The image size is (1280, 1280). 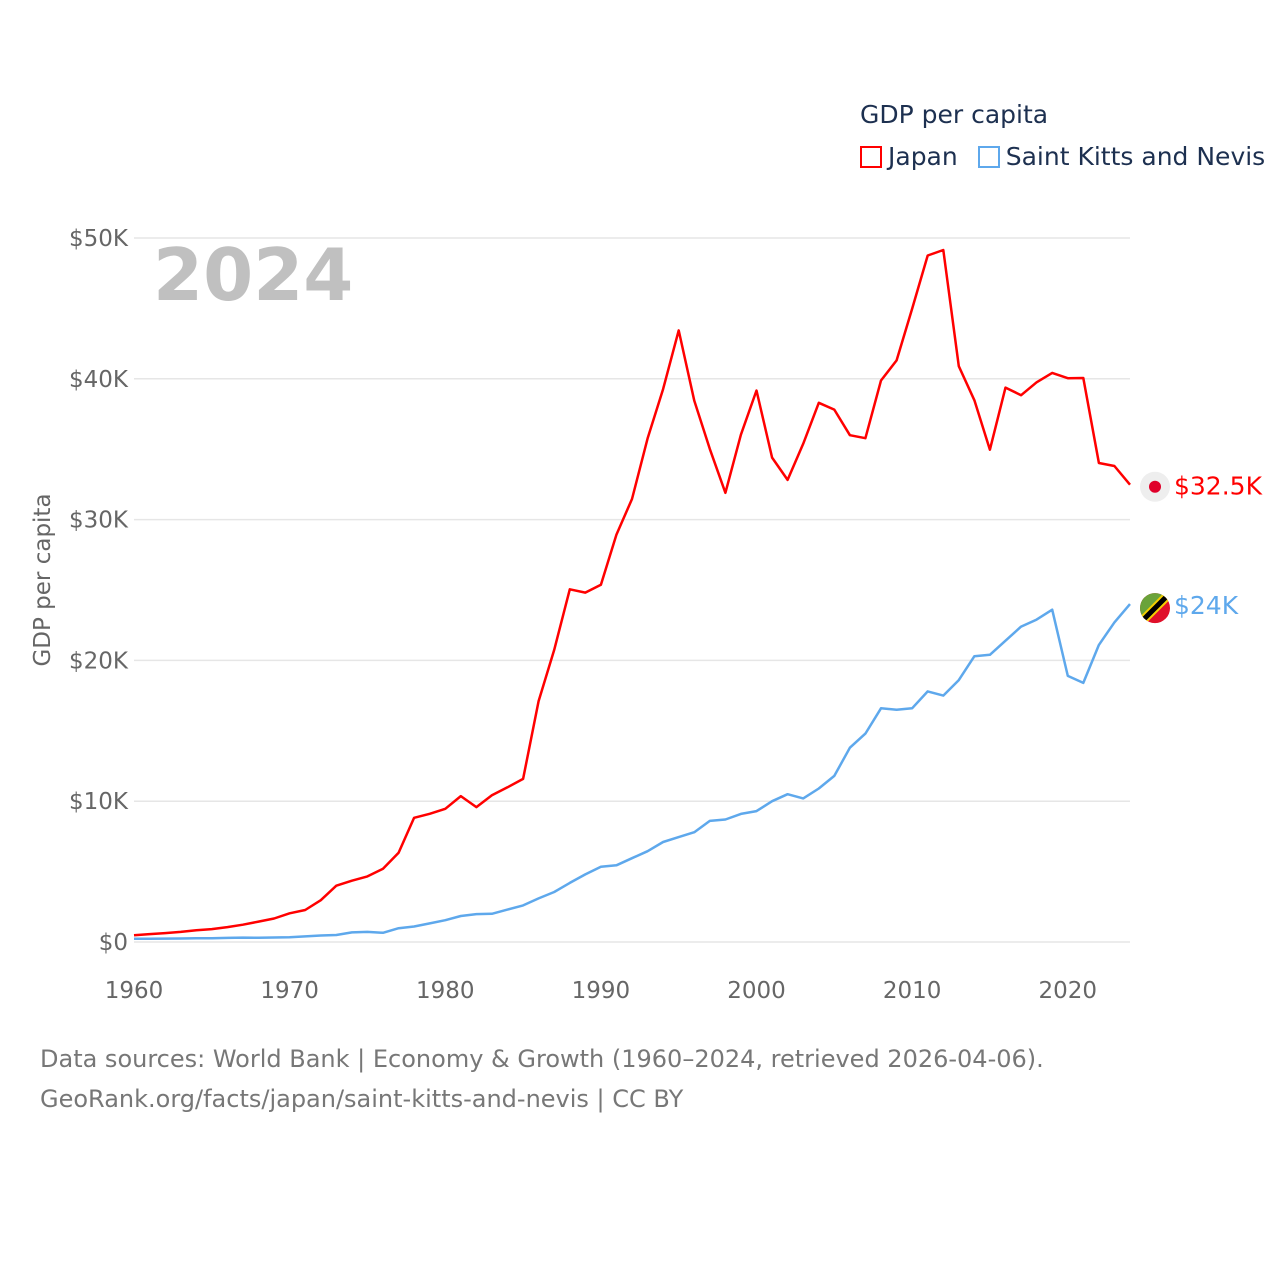 I want to click on legend-item-japan: Japan, so click(x=909, y=156).